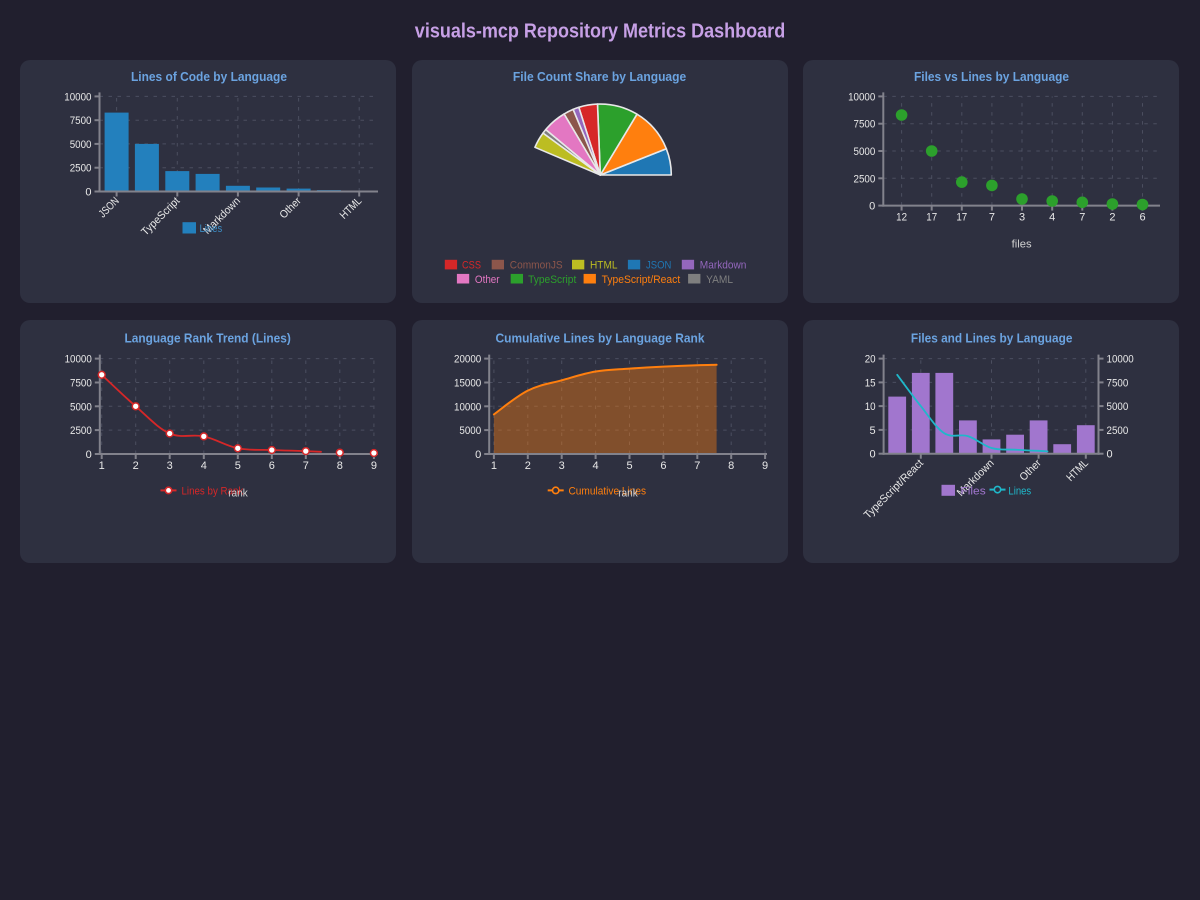 The image size is (1200, 900). I want to click on svg-text:Cumulative Lines by Language R: Cumulative Lines by Language Rank, so click(600, 339).